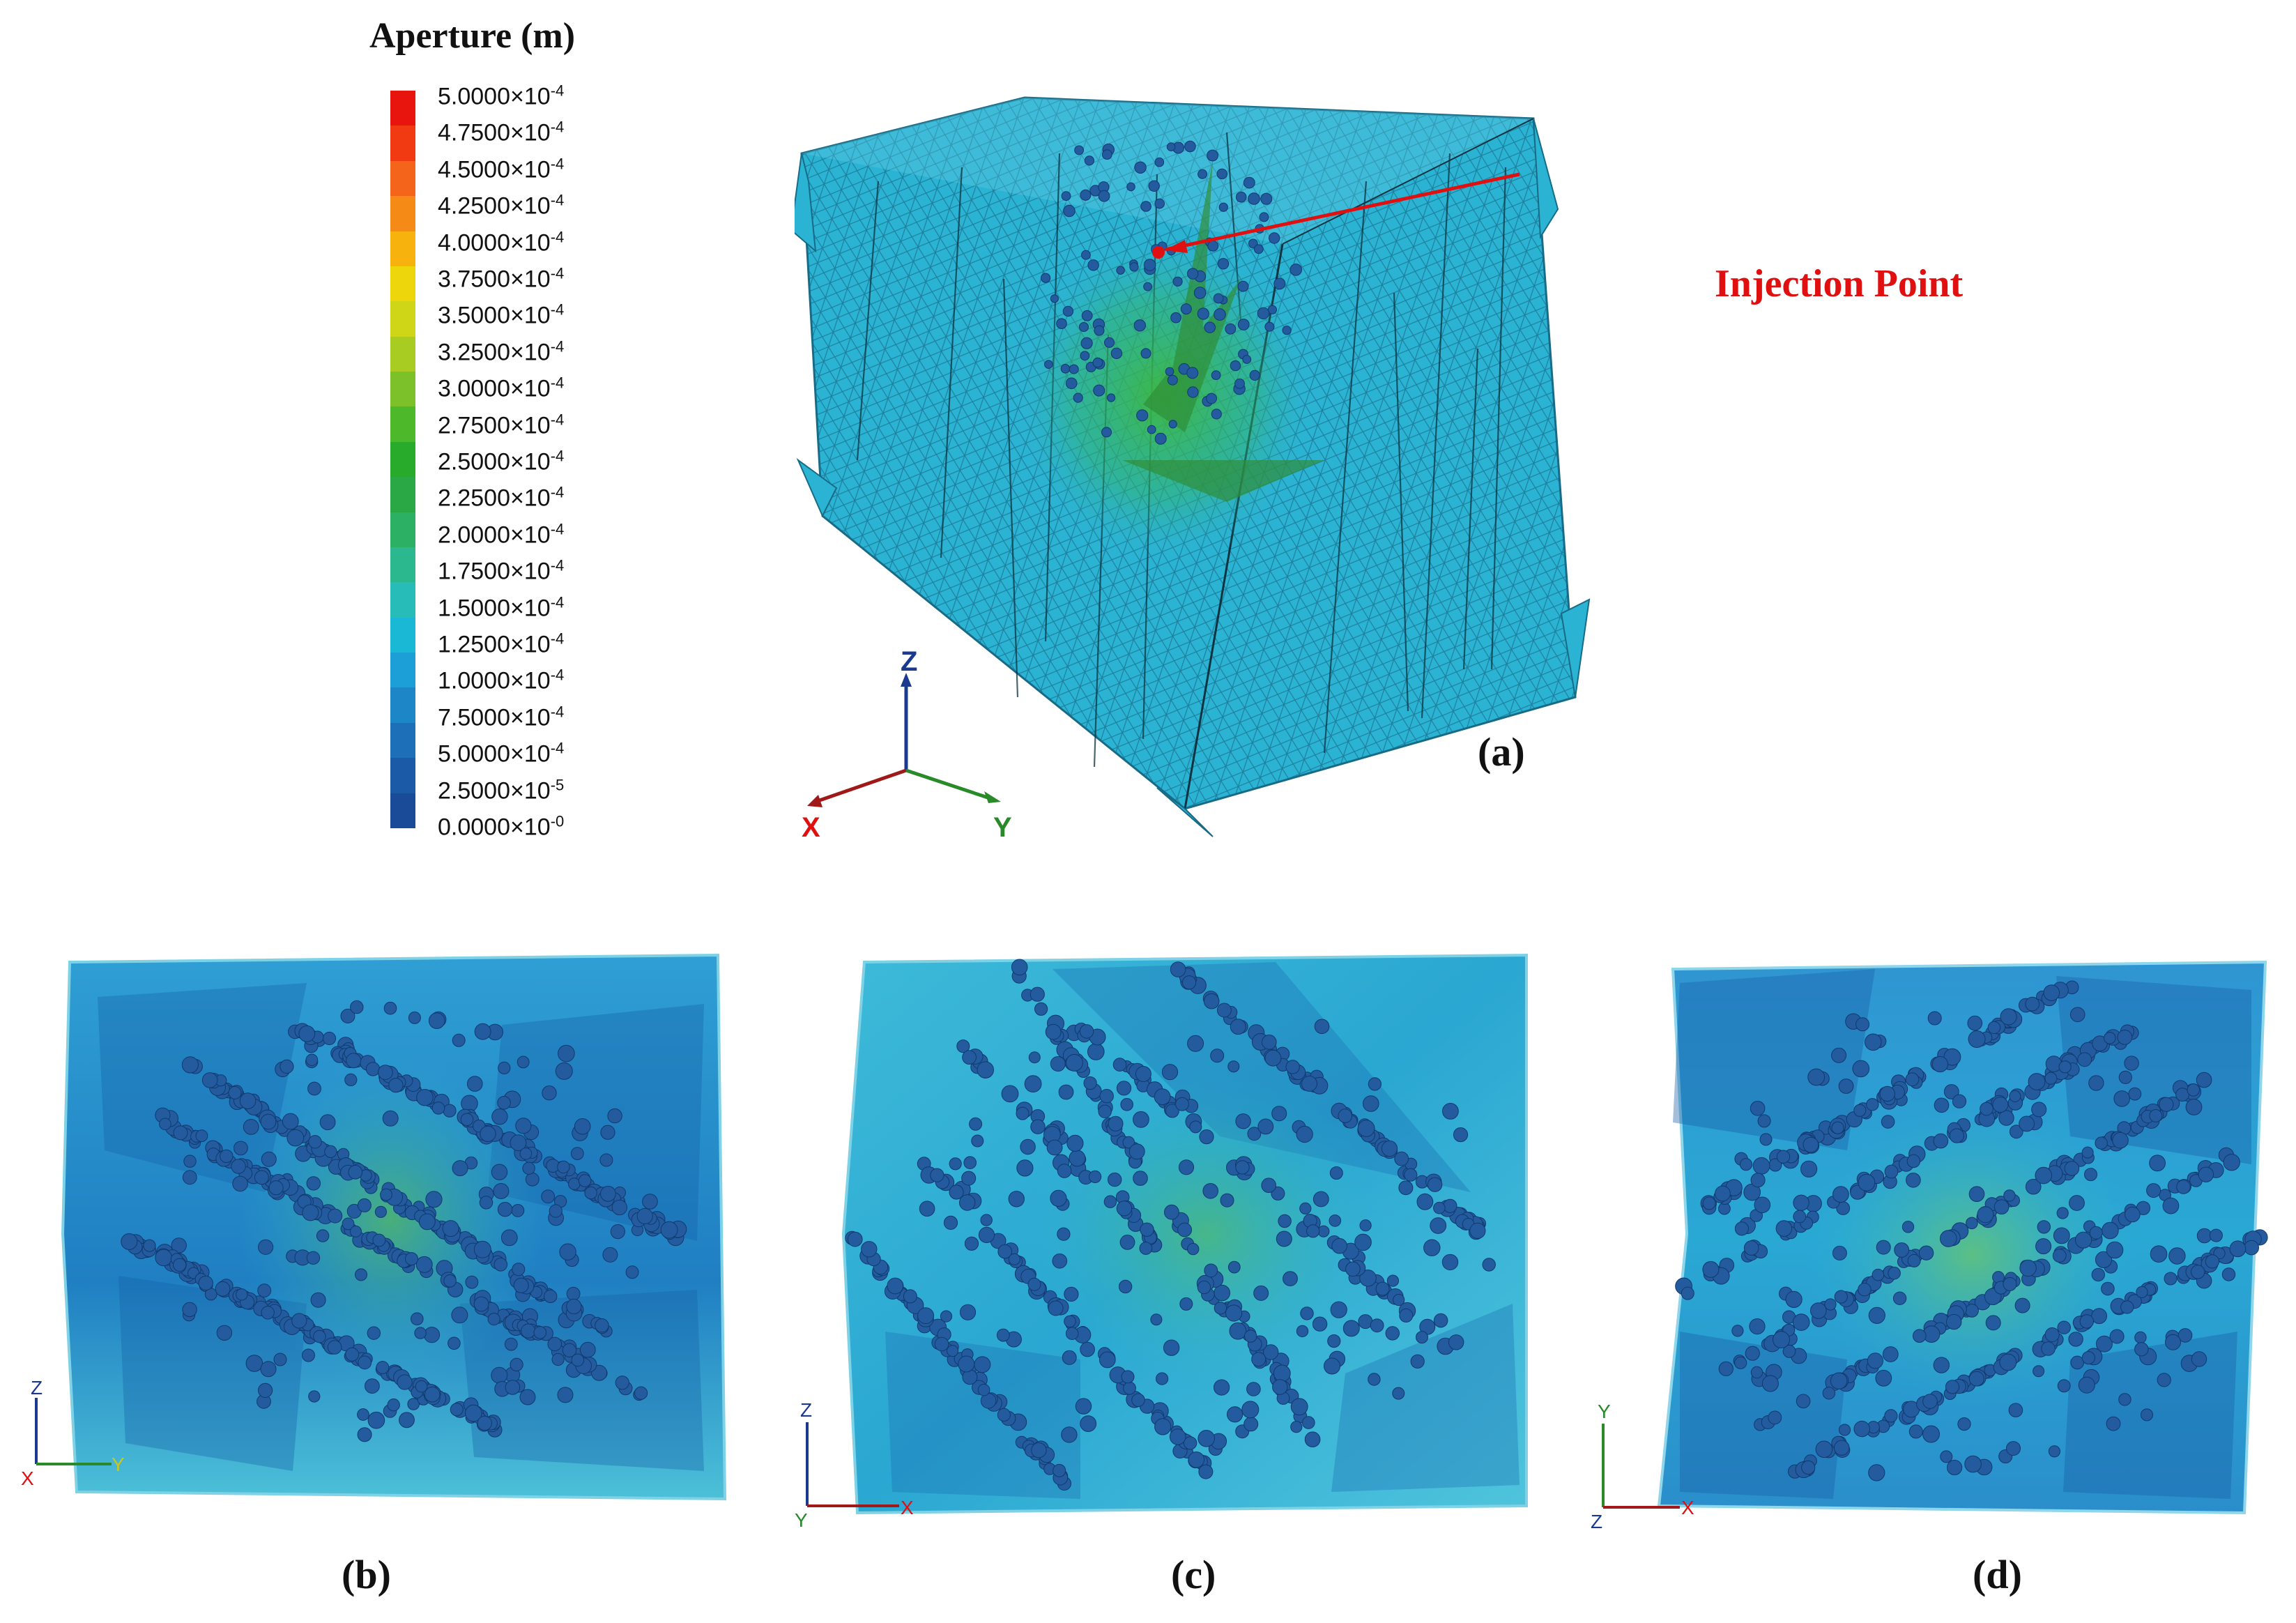  I want to click on colorbar-tick-label: 2.5000×10⁻⁴, so click(501, 461).